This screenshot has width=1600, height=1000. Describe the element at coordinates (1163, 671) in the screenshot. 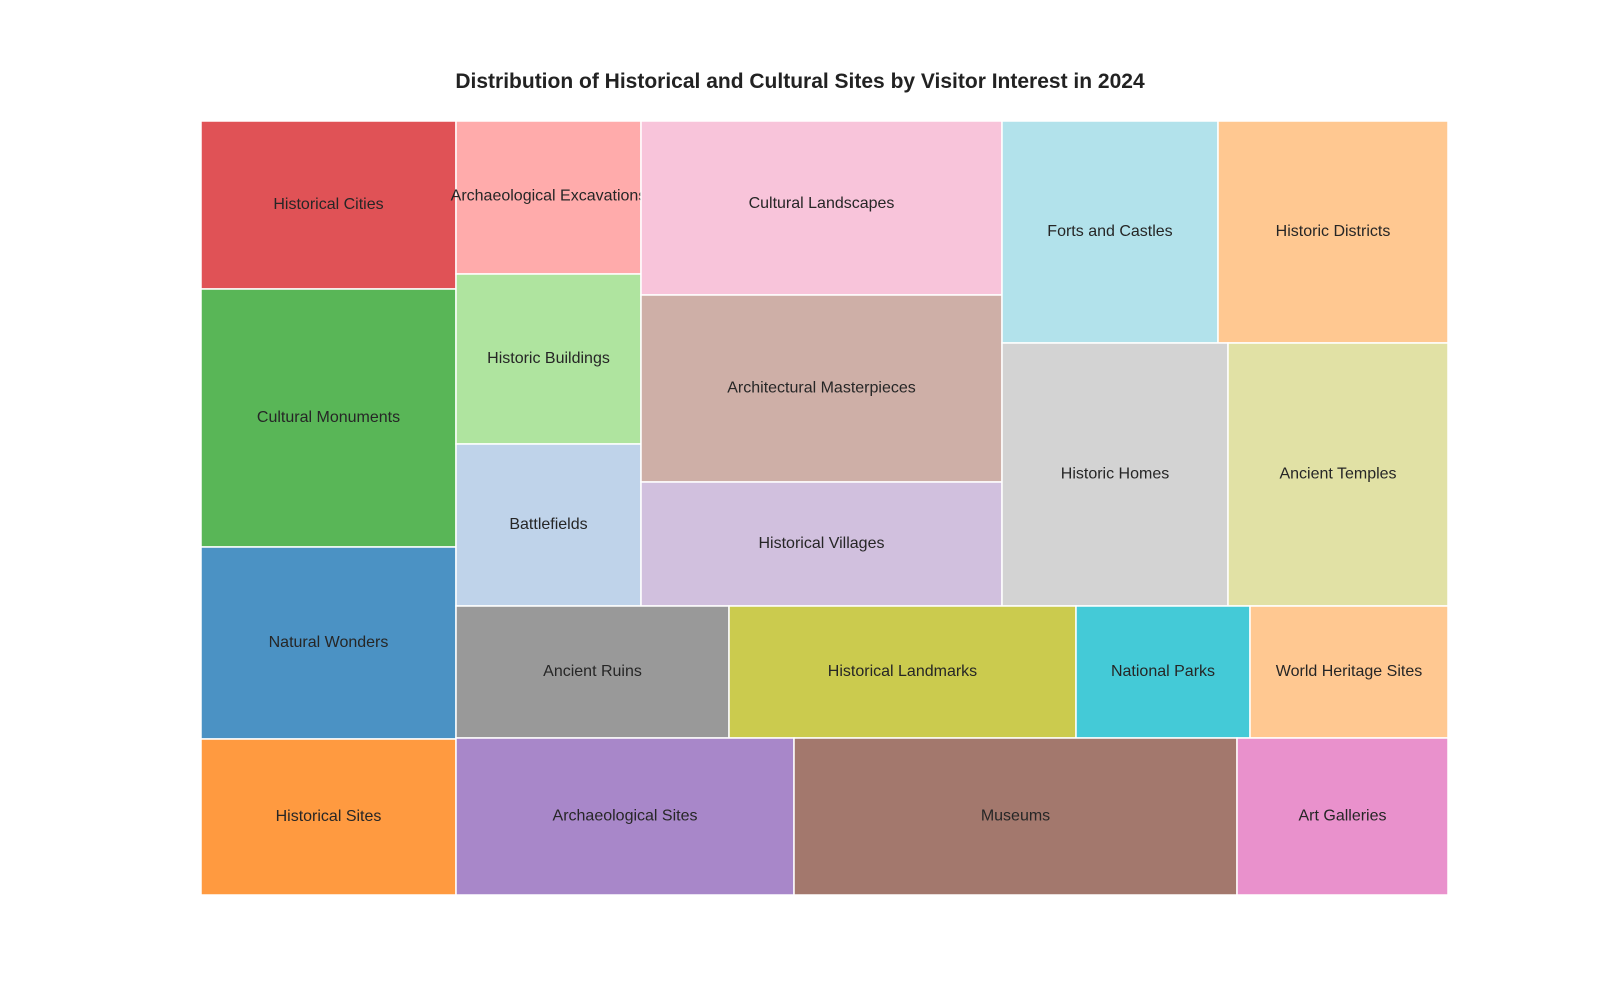

I see `treemap-label-national-parks: National Parks` at that location.